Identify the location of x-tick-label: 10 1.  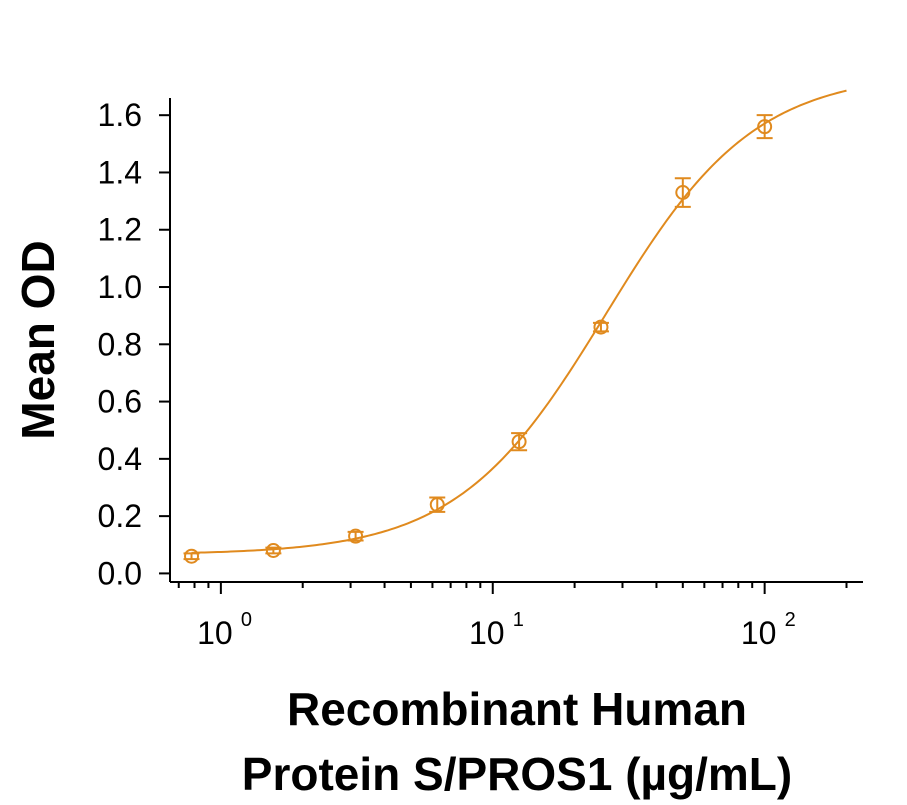
(496, 630).